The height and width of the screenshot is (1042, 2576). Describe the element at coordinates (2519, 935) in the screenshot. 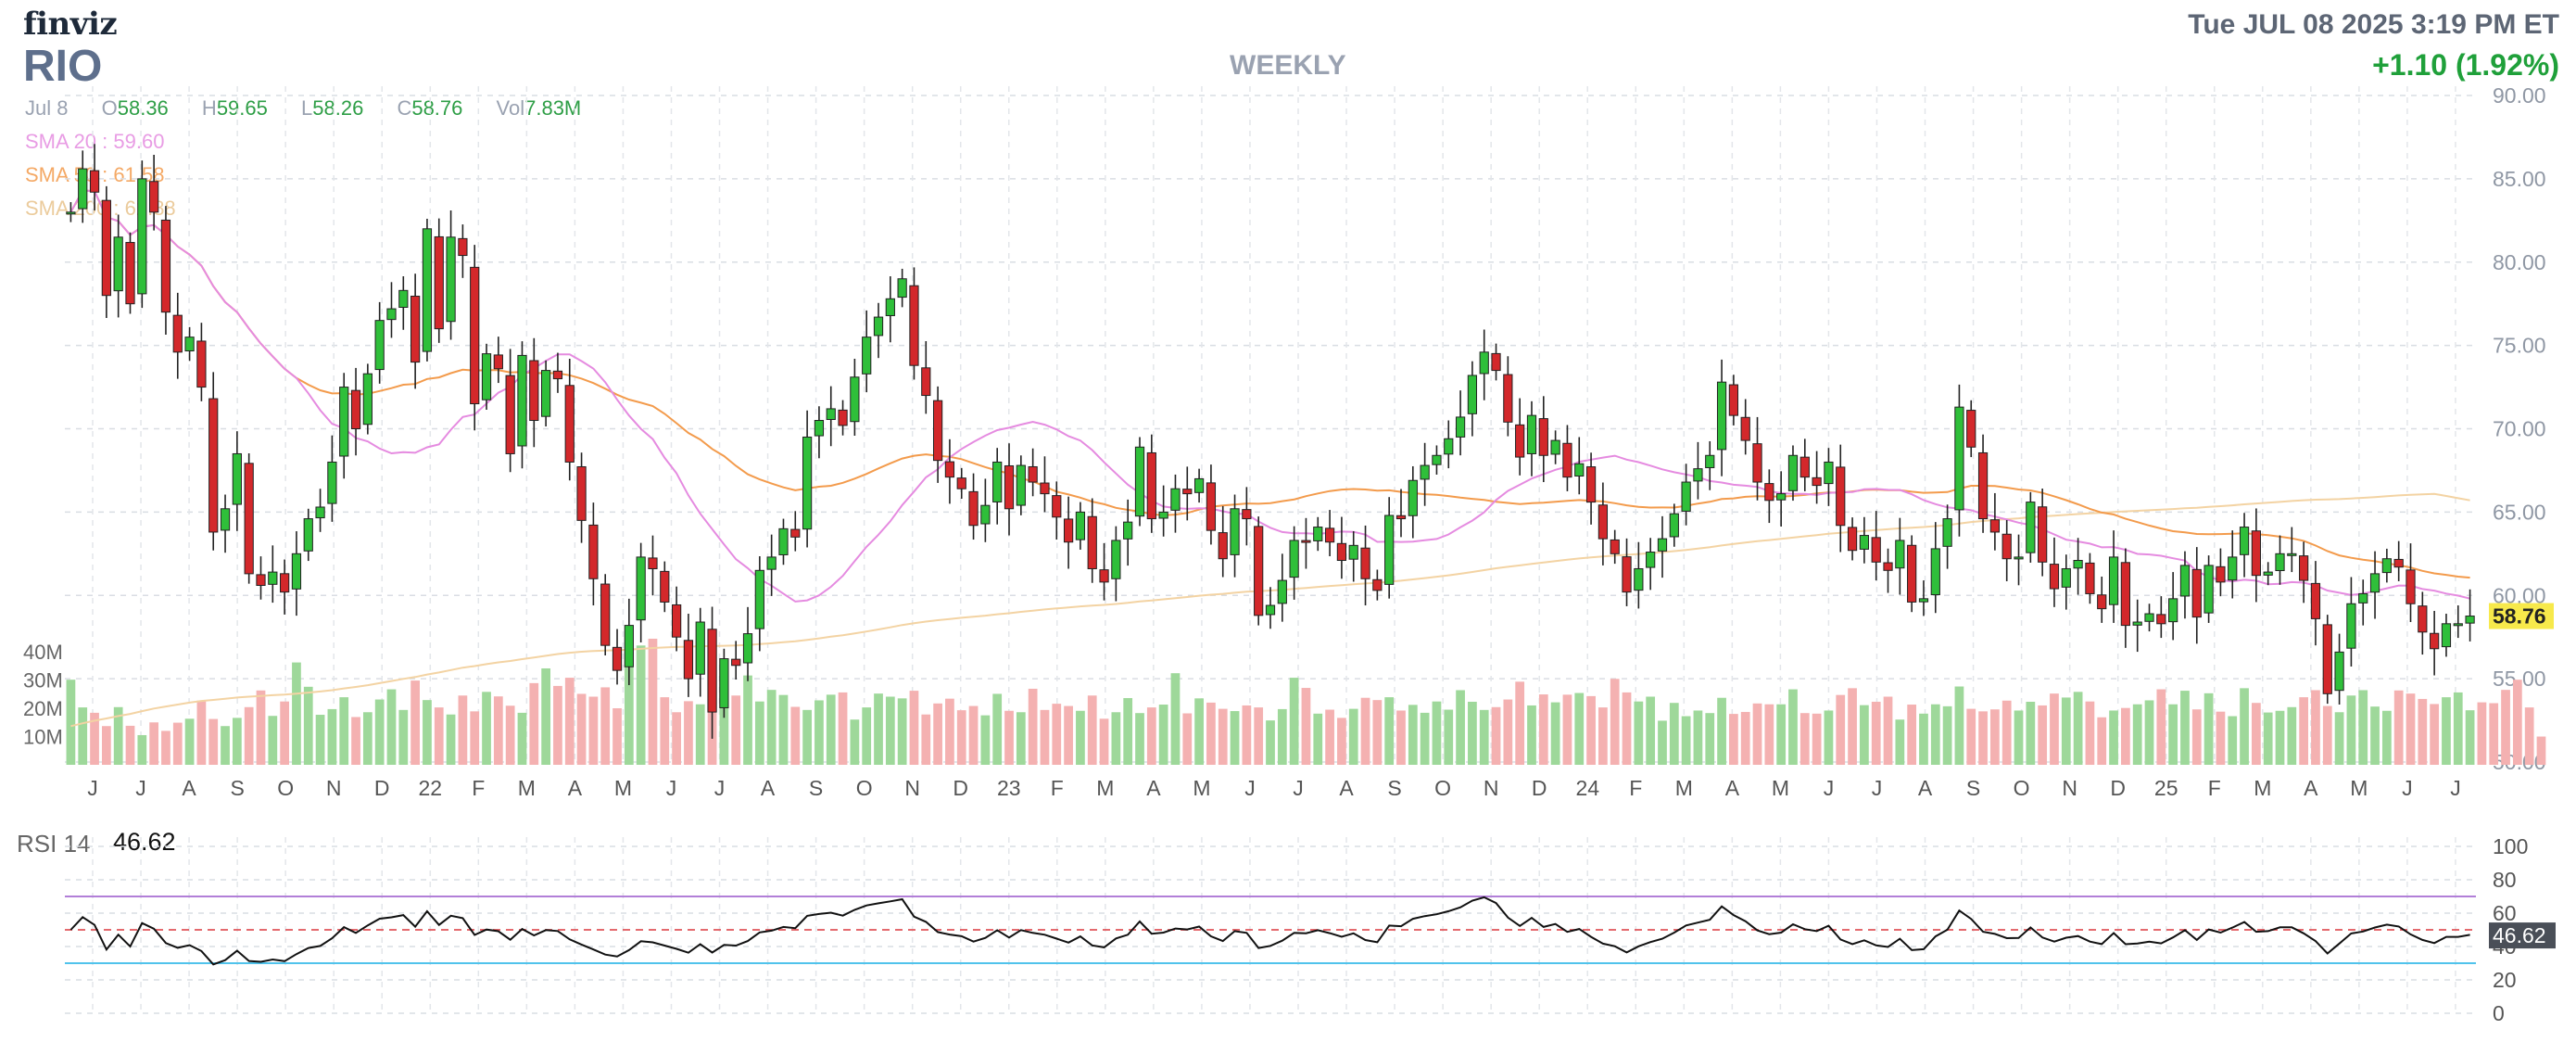

I see `rsi-value-tag-label: 46.62` at that location.